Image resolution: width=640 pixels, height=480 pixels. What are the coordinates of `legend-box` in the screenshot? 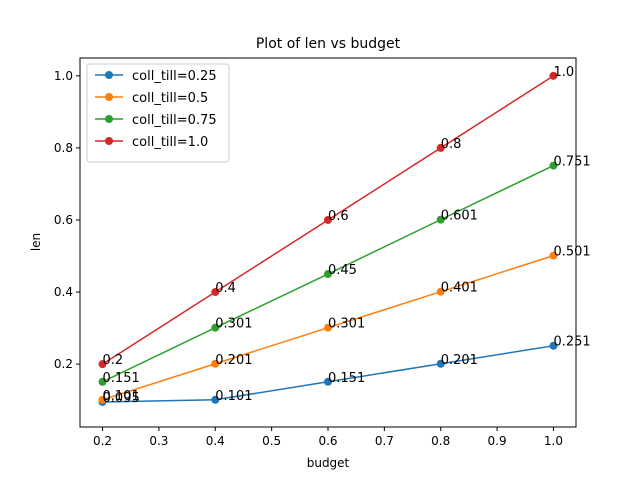 It's located at (158, 113).